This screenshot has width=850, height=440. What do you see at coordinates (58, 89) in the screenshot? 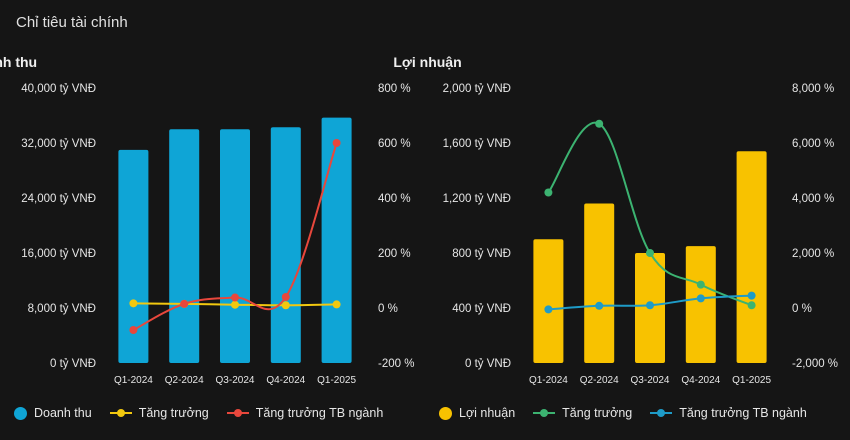
I see `y-axis-left-tick-label: 40,000 tỷ VNĐ` at bounding box center [58, 89].